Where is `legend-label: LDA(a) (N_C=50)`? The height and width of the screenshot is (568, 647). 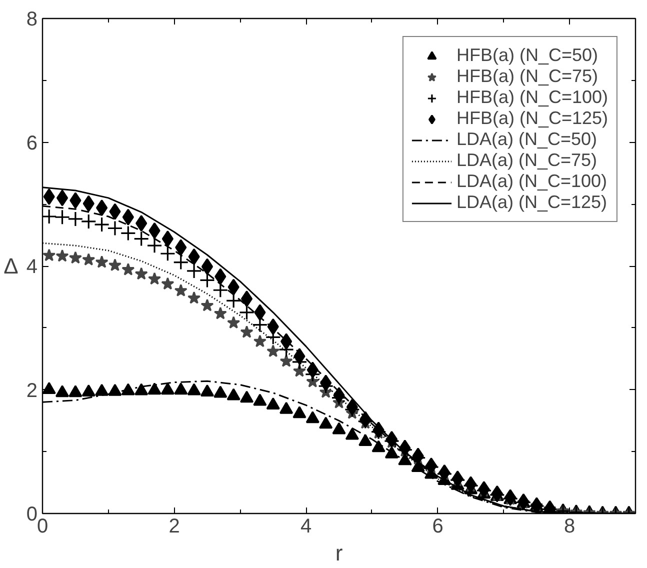
legend-label: LDA(a) (N_C=50) is located at coordinates (526, 139).